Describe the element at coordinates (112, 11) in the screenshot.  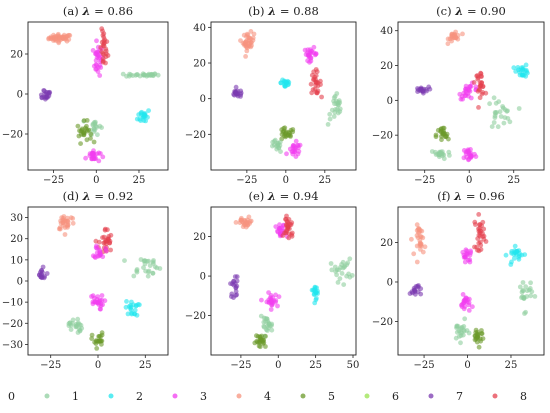
I see `lambda-value: = 0.86` at that location.